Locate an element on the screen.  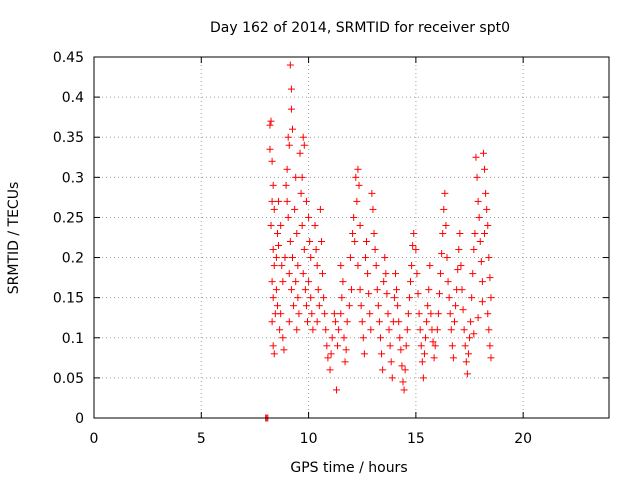
y-tick-label: 0.3 is located at coordinates (73, 178).